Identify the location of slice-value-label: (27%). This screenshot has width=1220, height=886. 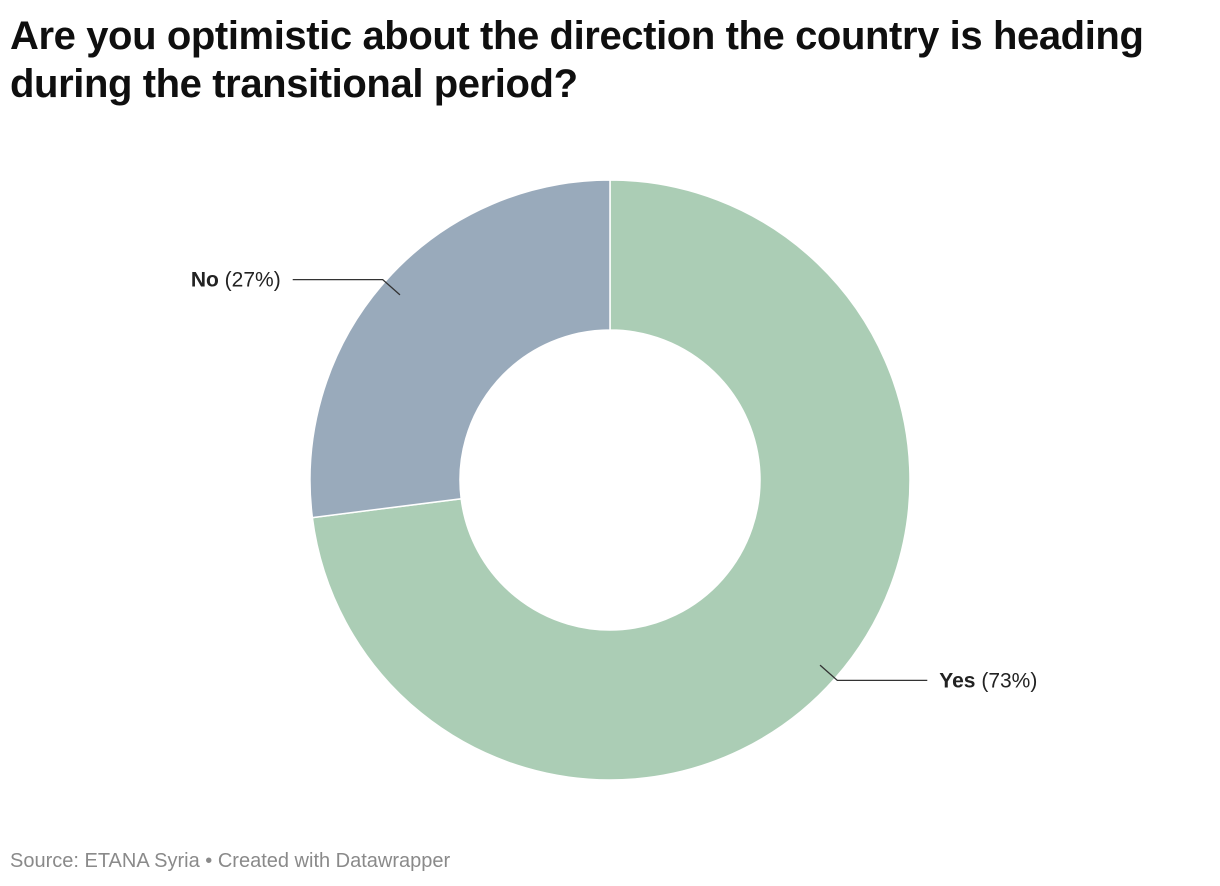
(250, 280).